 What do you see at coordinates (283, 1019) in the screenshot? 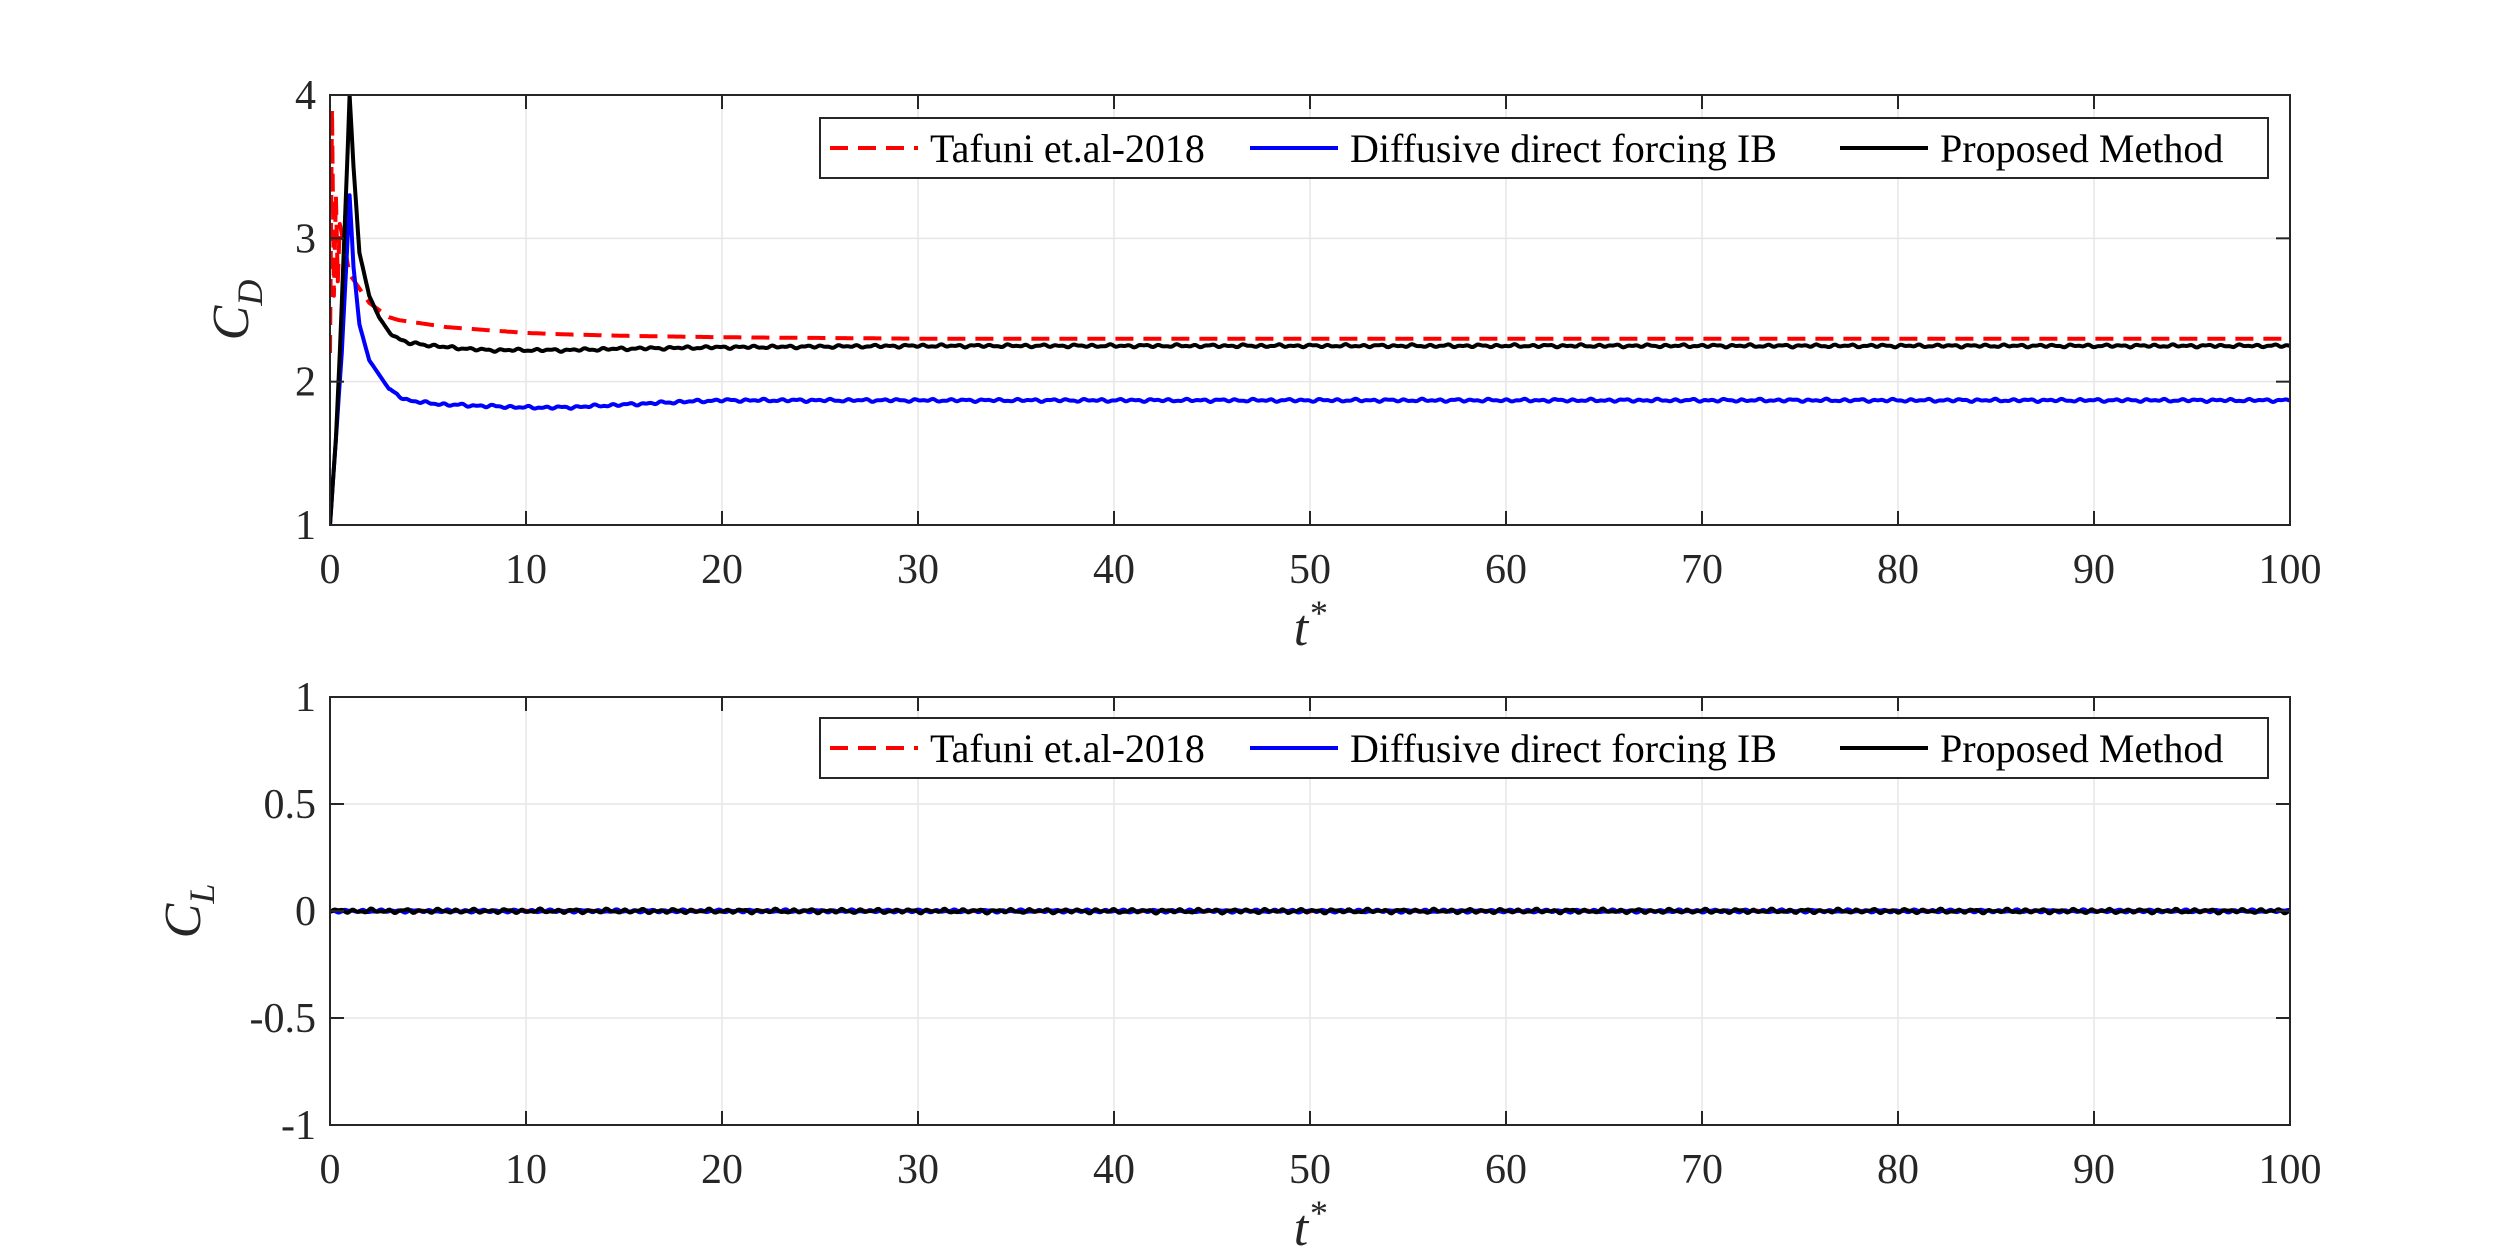
I see `y-tick-label: -0.5` at bounding box center [283, 1019].